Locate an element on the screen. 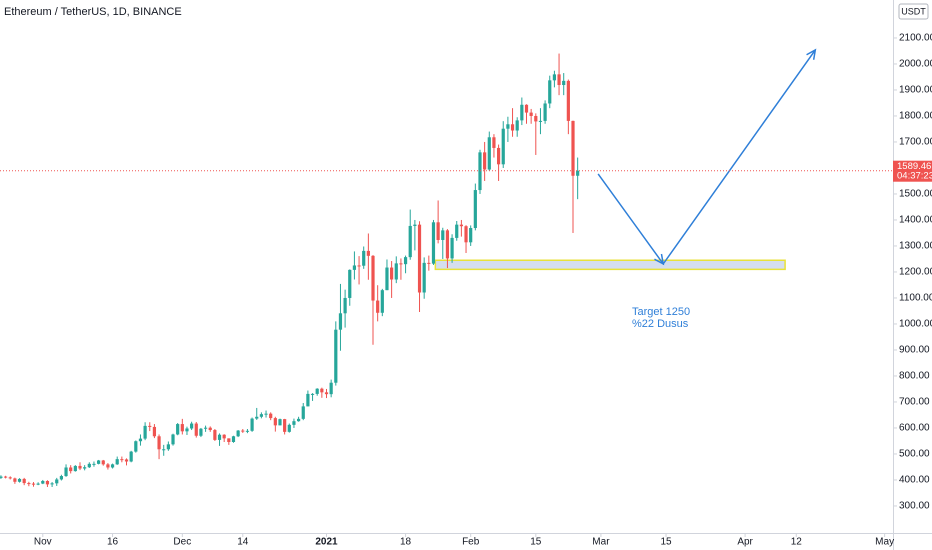  currency: USDT is located at coordinates (913, 11).